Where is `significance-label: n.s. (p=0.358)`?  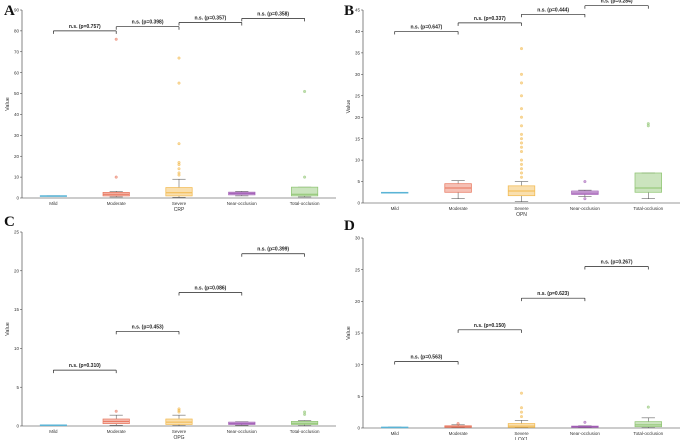
significance-label: n.s. (p=0.358) is located at coordinates (273, 14).